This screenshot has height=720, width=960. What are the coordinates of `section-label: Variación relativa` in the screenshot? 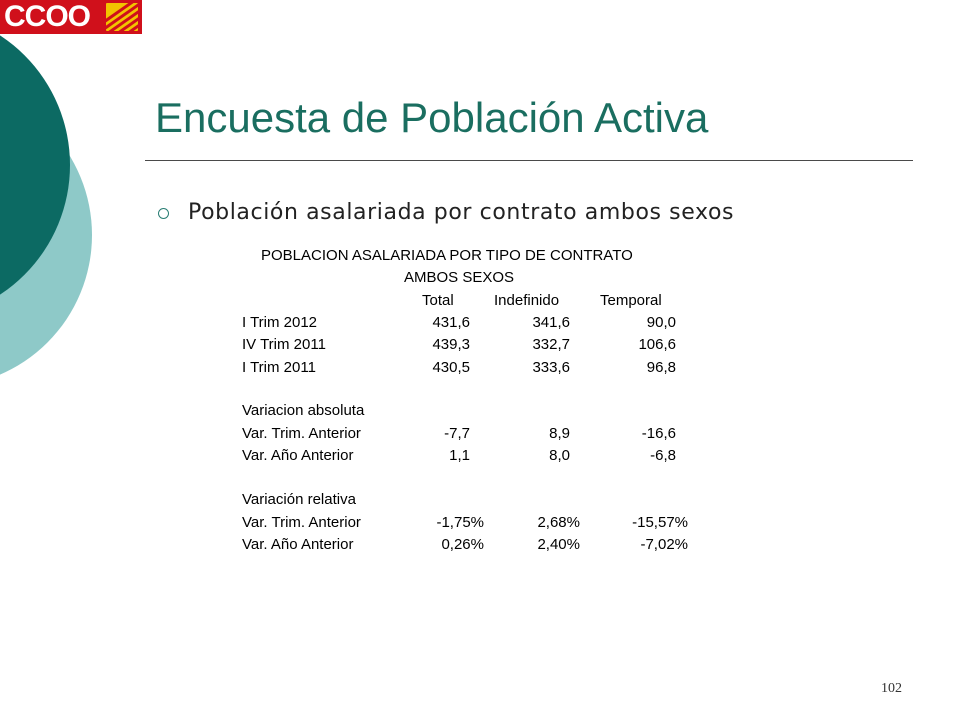 It's located at (299, 499).